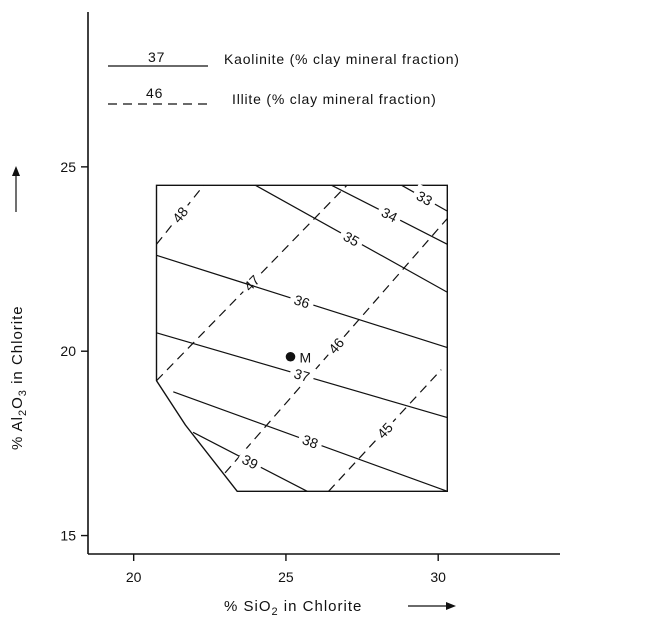 Image resolution: width=650 pixels, height=618 pixels. What do you see at coordinates (286, 577) in the screenshot?
I see `x-tick-label: 25` at bounding box center [286, 577].